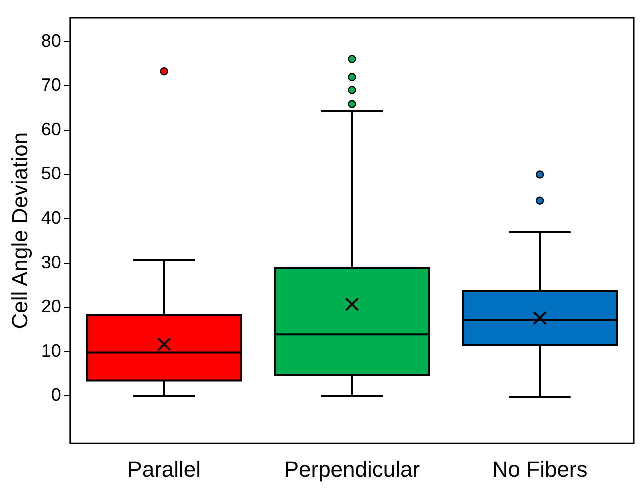 This screenshot has height=500, width=640. I want to click on y-tick-label: 50, so click(51, 174).